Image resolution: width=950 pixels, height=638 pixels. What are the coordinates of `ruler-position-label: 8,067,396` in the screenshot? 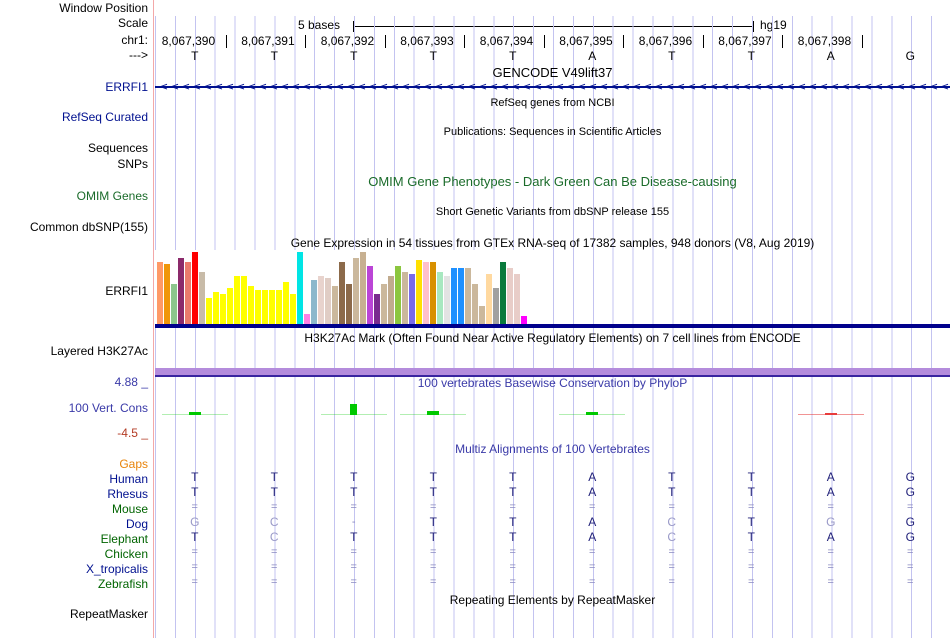 It's located at (665, 41).